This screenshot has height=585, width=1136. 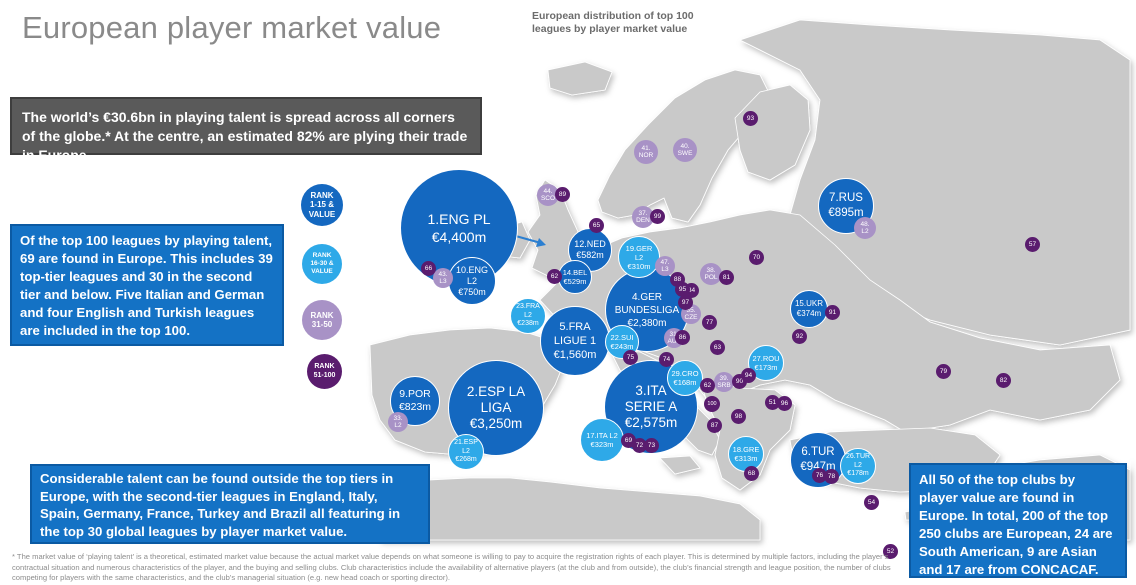 What do you see at coordinates (738, 416) in the screenshot?
I see `league-98: 98` at bounding box center [738, 416].